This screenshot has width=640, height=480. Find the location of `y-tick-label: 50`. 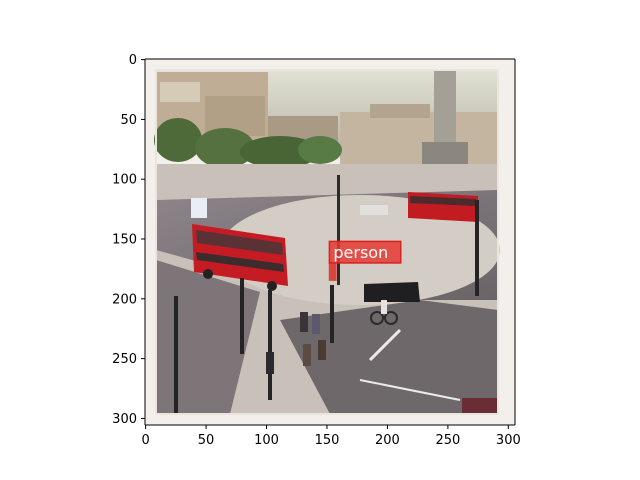

y-tick-label: 50 is located at coordinates (128, 120).